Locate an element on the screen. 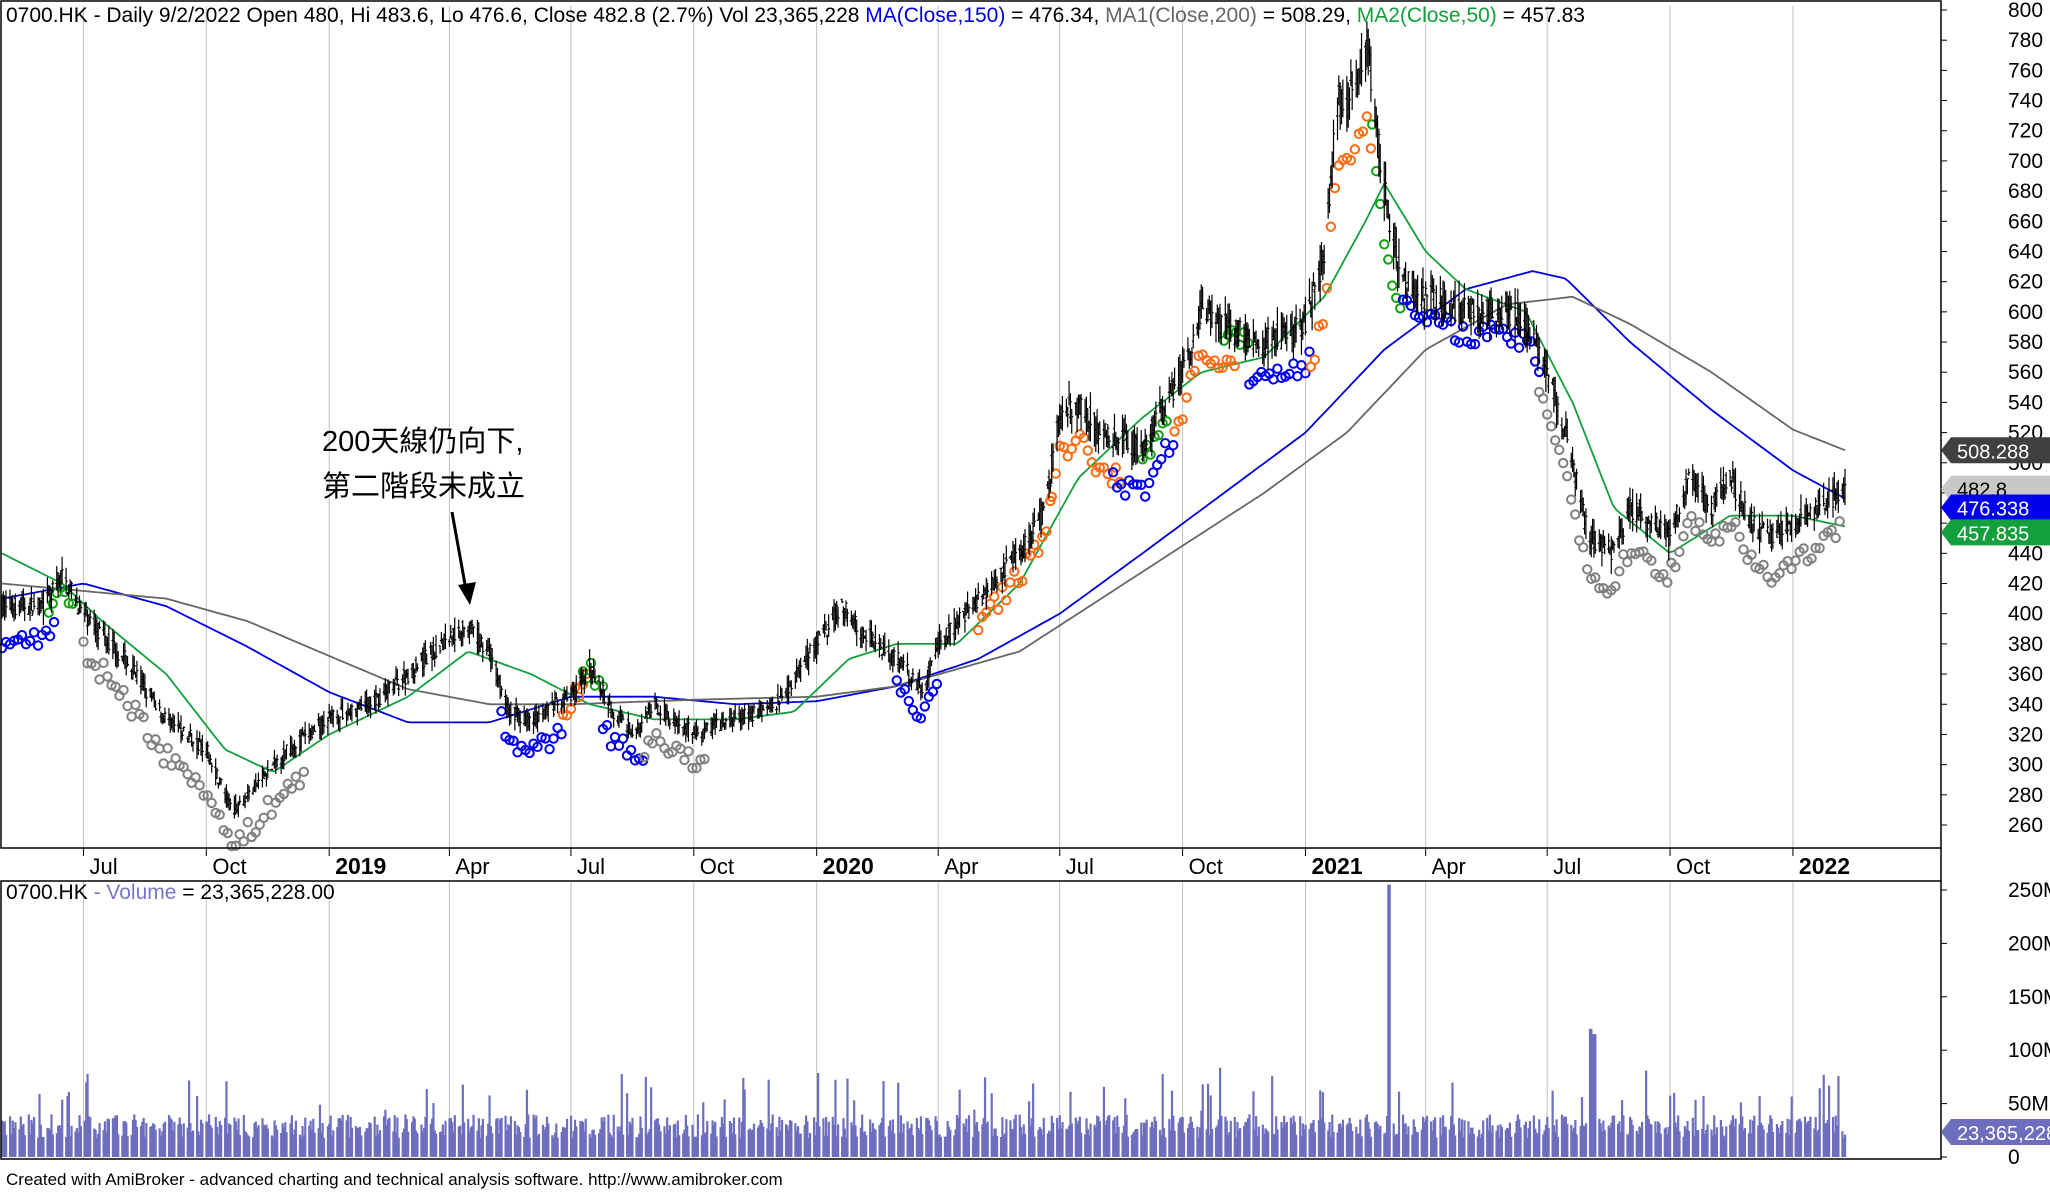 This screenshot has width=2050, height=1193. x-tick-label: Apr is located at coordinates (961, 866).